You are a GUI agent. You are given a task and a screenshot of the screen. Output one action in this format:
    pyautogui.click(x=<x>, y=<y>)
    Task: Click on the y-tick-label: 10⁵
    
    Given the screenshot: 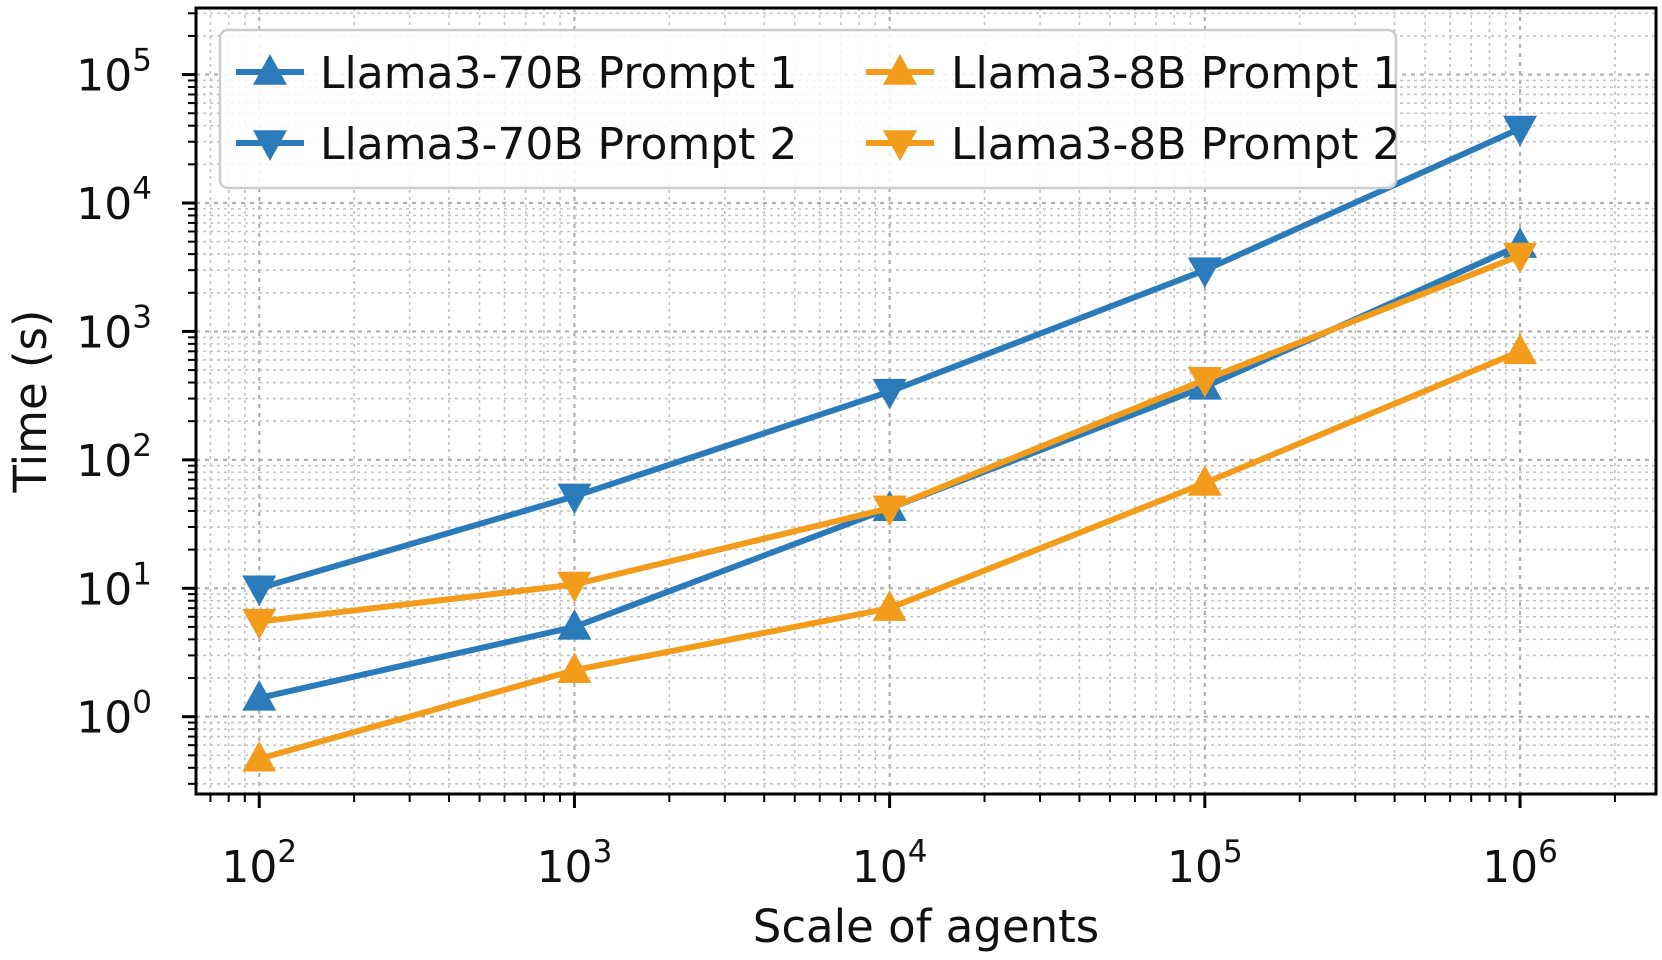 What is the action you would take?
    pyautogui.click(x=114, y=72)
    